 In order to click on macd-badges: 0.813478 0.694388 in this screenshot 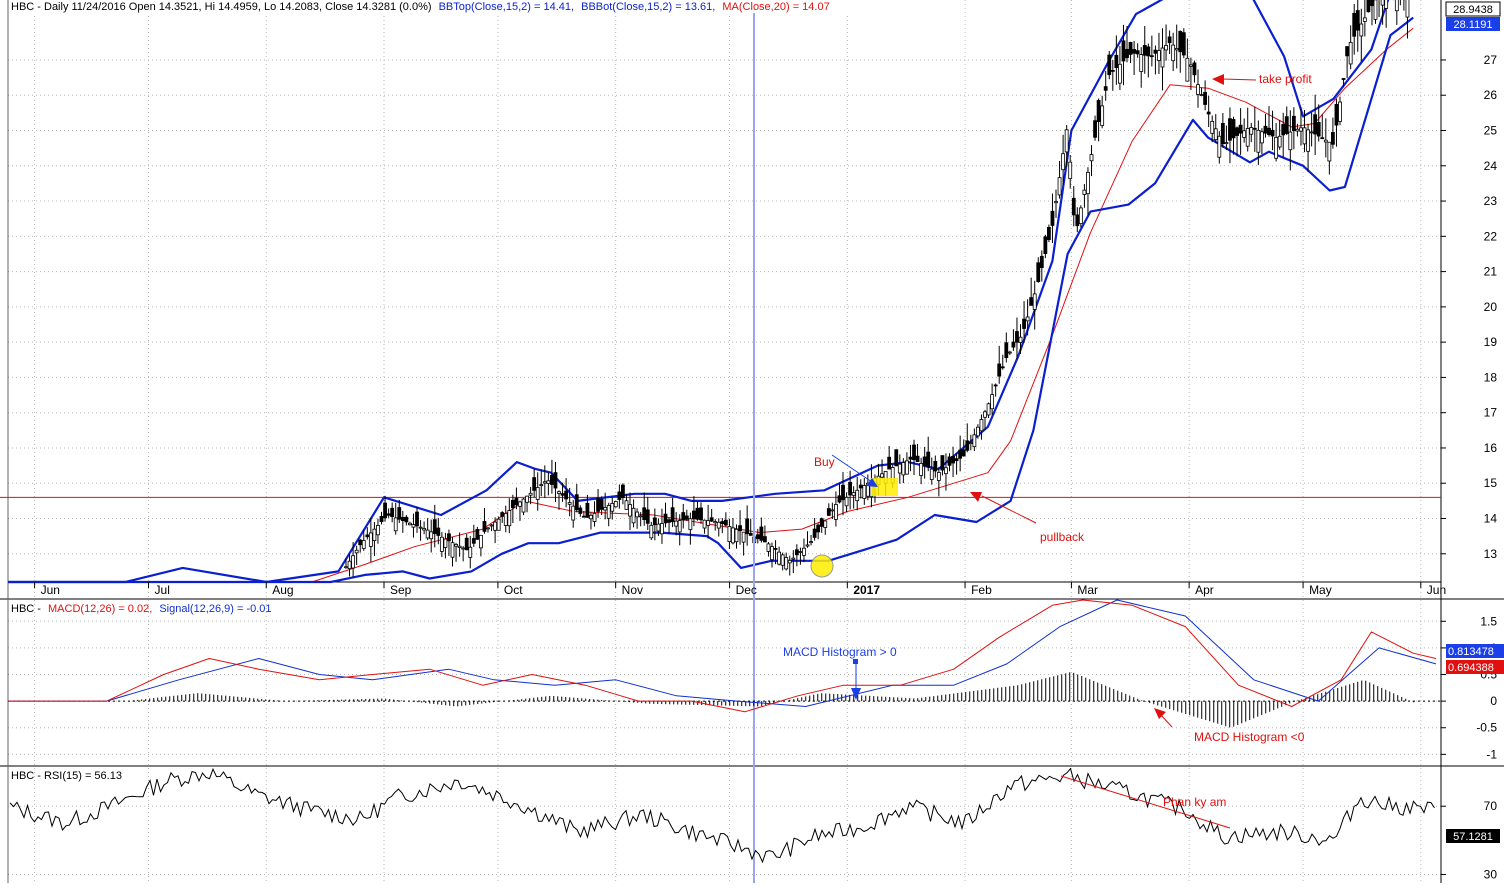, I will do `click(1475, 659)`.